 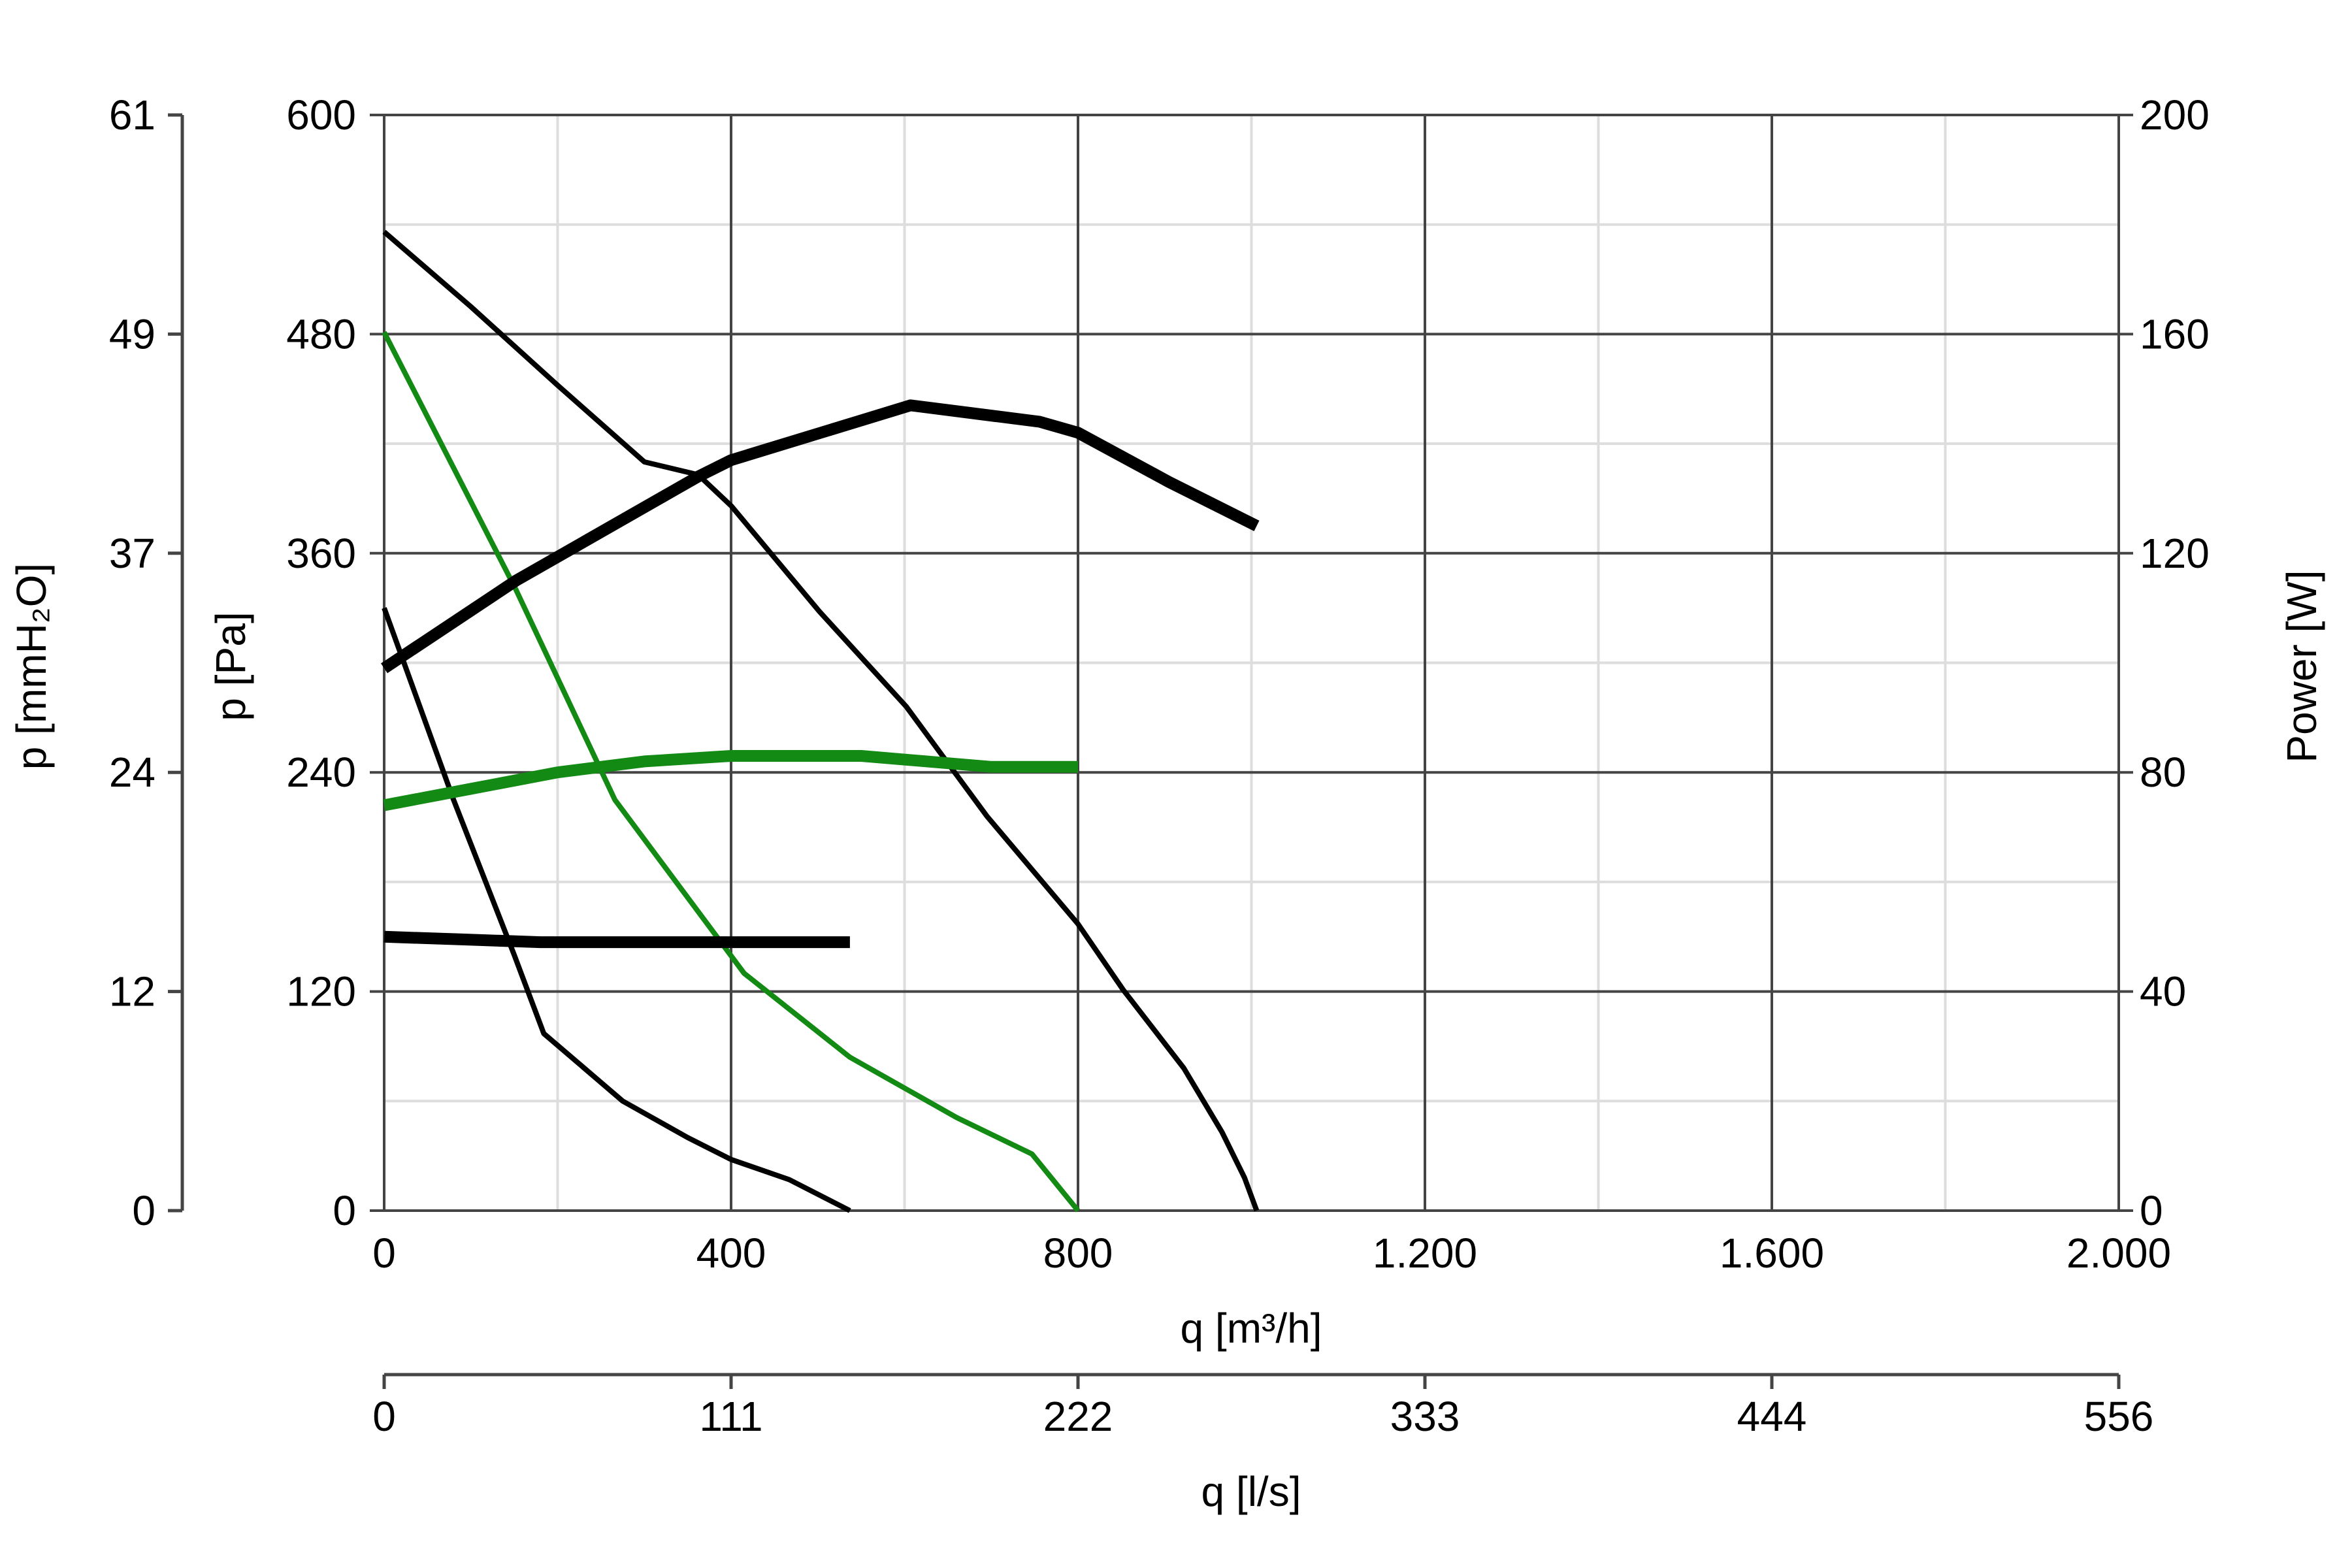 What do you see at coordinates (321, 772) in the screenshot?
I see `y-tick-label: 240` at bounding box center [321, 772].